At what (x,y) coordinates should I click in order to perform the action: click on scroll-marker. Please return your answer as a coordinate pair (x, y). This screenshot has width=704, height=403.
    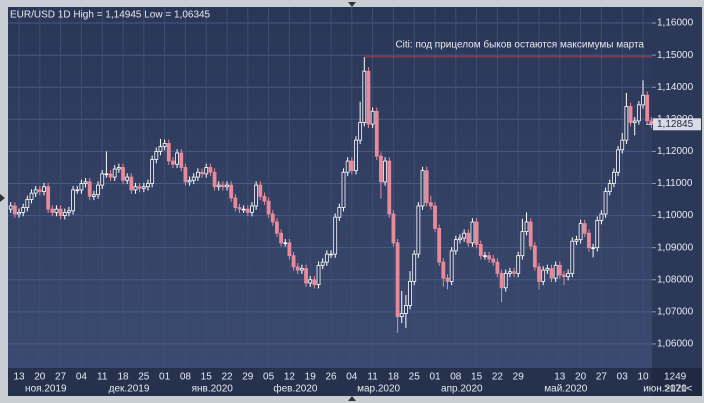
    Looking at the image, I should click on (352, 398).